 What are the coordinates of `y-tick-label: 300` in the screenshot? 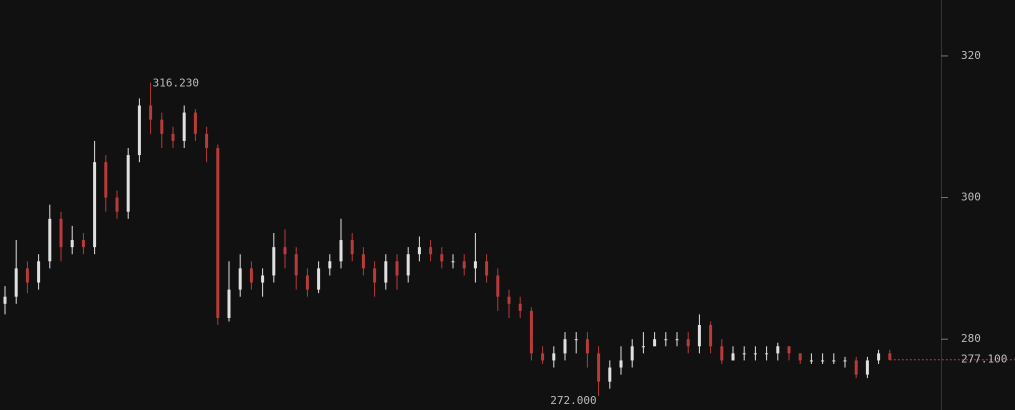 It's located at (971, 197).